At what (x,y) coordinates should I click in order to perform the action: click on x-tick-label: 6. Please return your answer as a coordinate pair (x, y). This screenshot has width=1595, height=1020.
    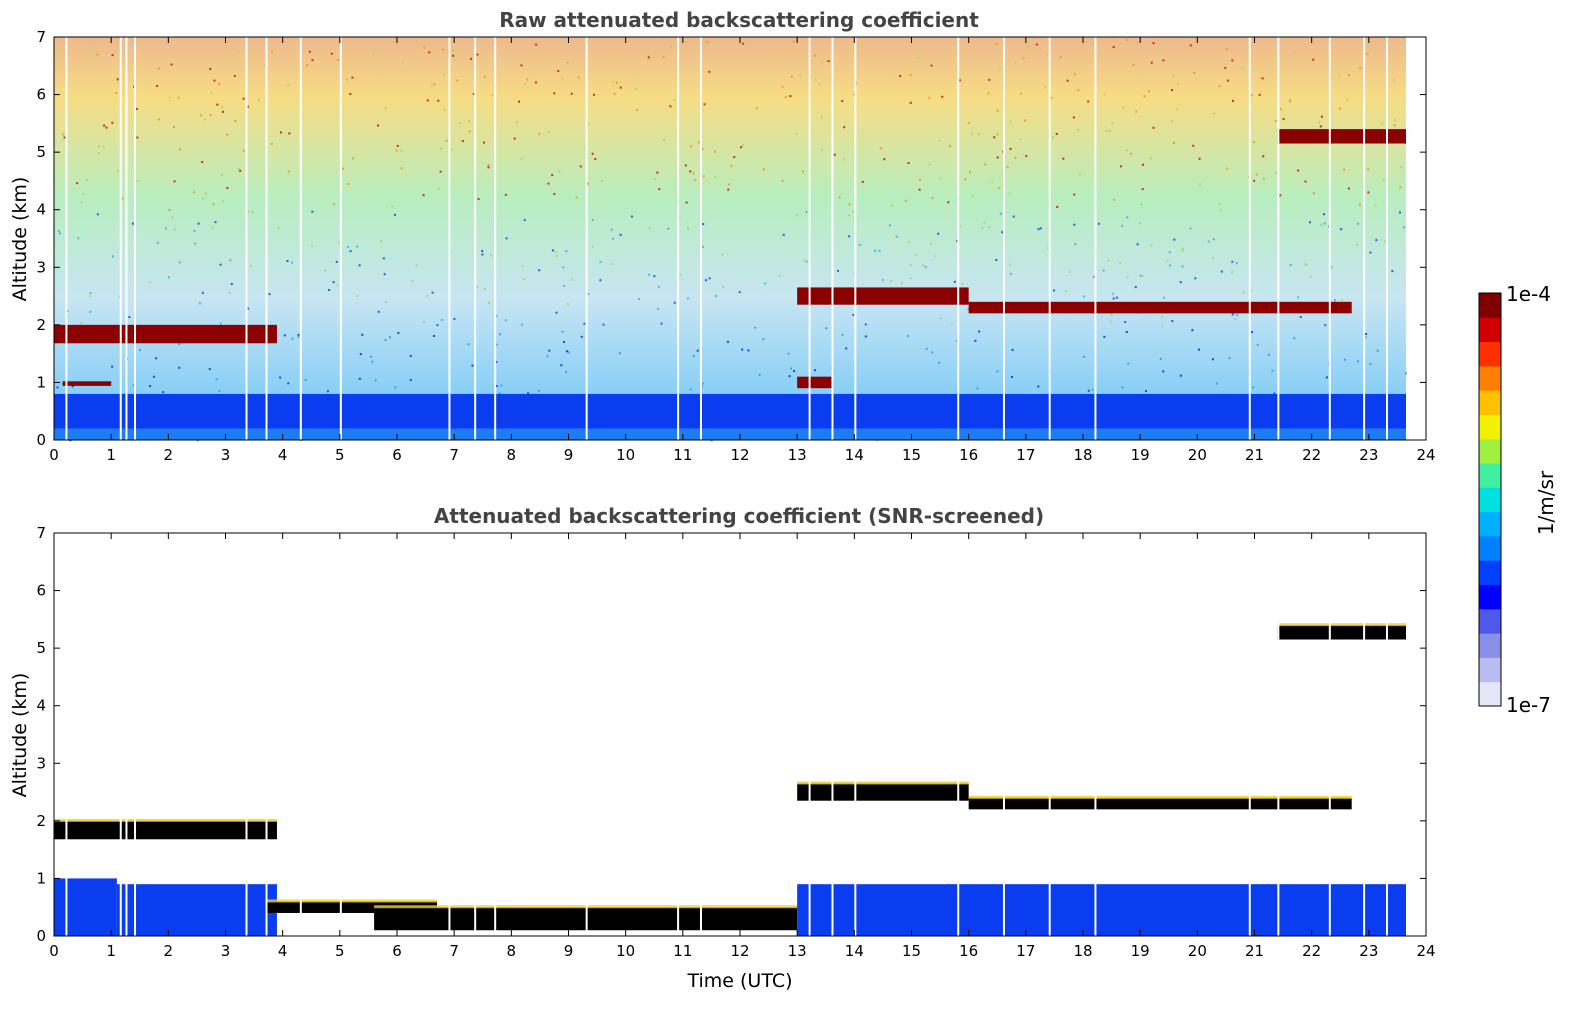
    Looking at the image, I should click on (397, 951).